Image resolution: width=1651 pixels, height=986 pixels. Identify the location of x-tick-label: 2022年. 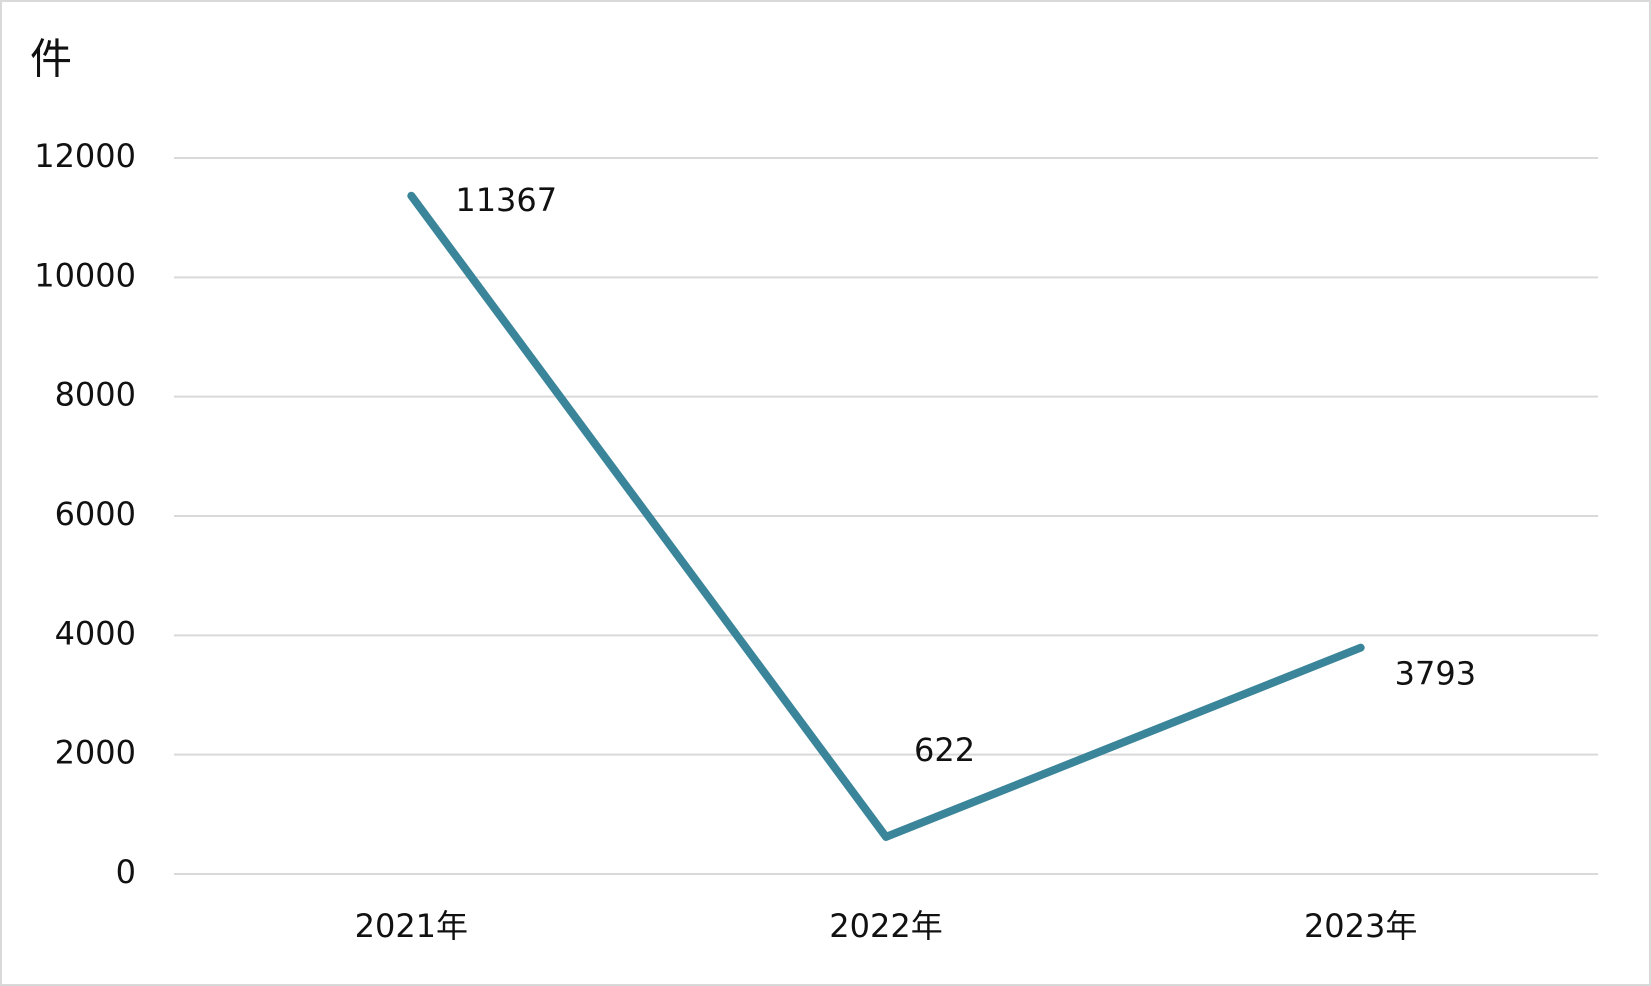
(885, 926).